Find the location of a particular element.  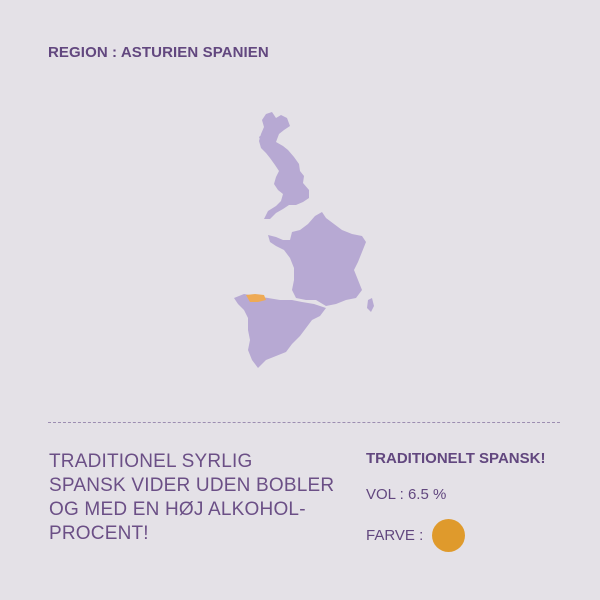

map-islands is located at coordinates (262, 138).